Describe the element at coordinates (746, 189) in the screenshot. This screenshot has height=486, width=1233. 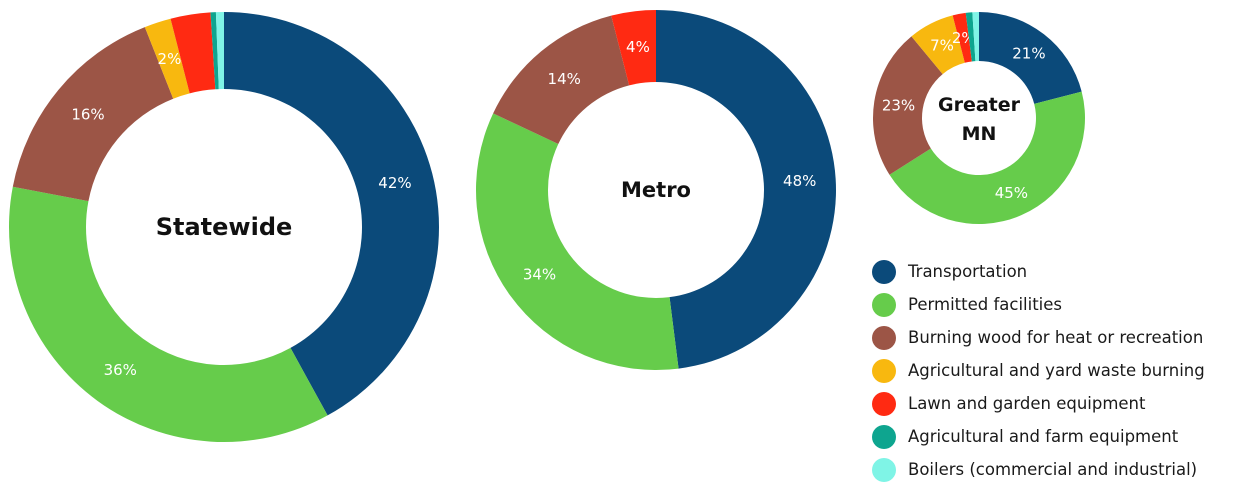
I see `metro-slice-transportation` at that location.